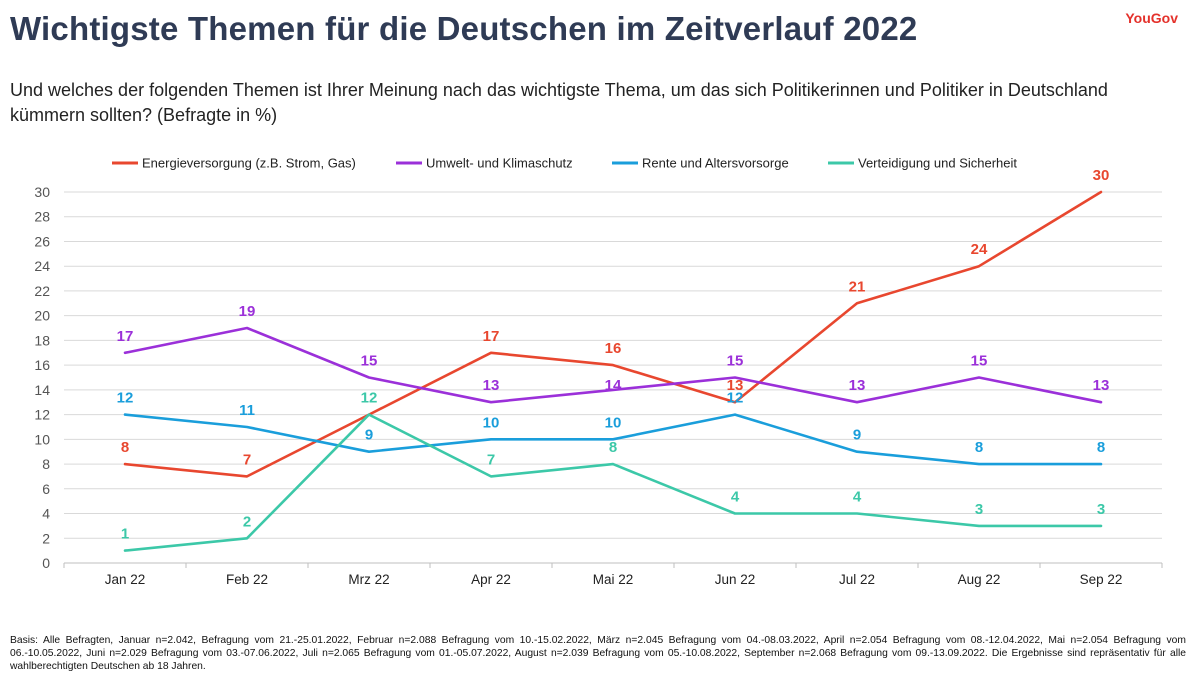  Describe the element at coordinates (715, 163) in the screenshot. I see `legend-label: Rente und Altersvorsorge` at that location.